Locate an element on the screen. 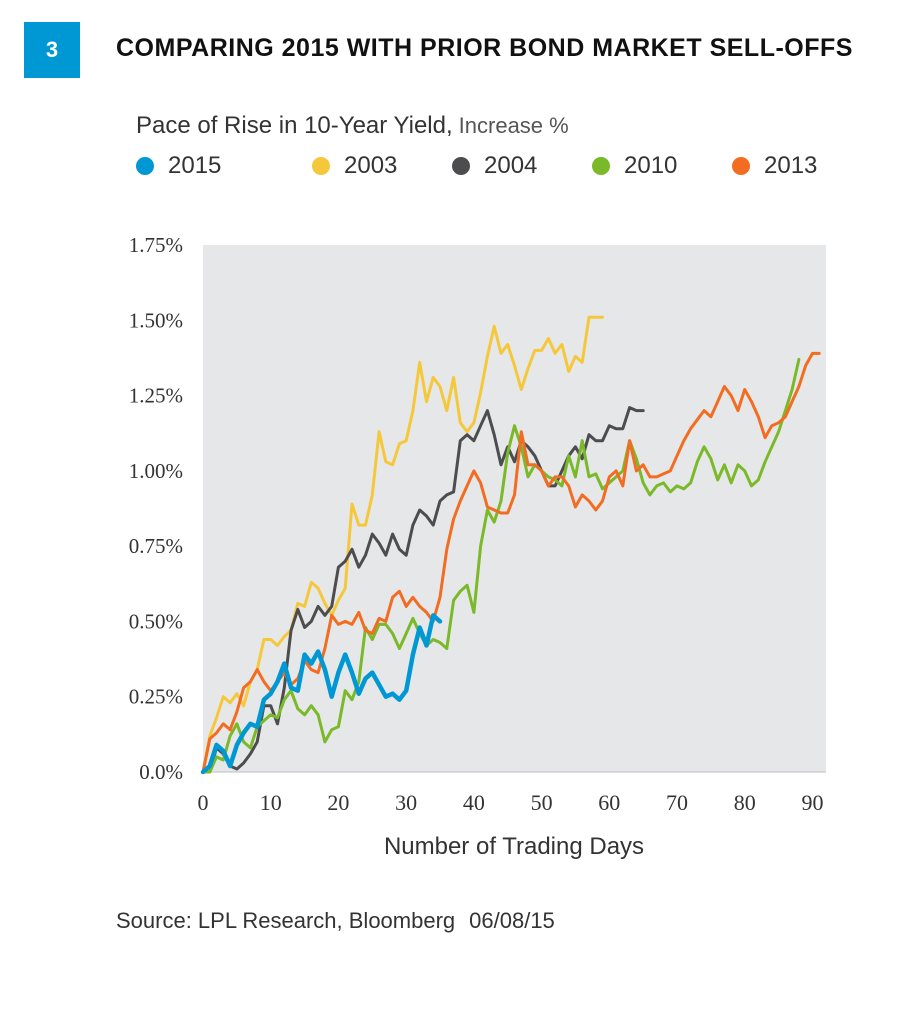 Image resolution: width=910 pixels, height=1022 pixels. figure-number-badge: 3 is located at coordinates (52, 50).